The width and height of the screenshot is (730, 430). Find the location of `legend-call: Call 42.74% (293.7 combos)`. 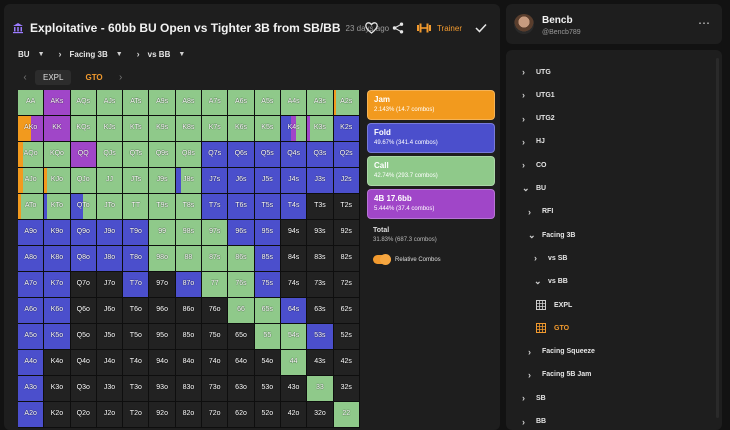

legend-call: Call 42.74% (293.7 combos) is located at coordinates (431, 171).